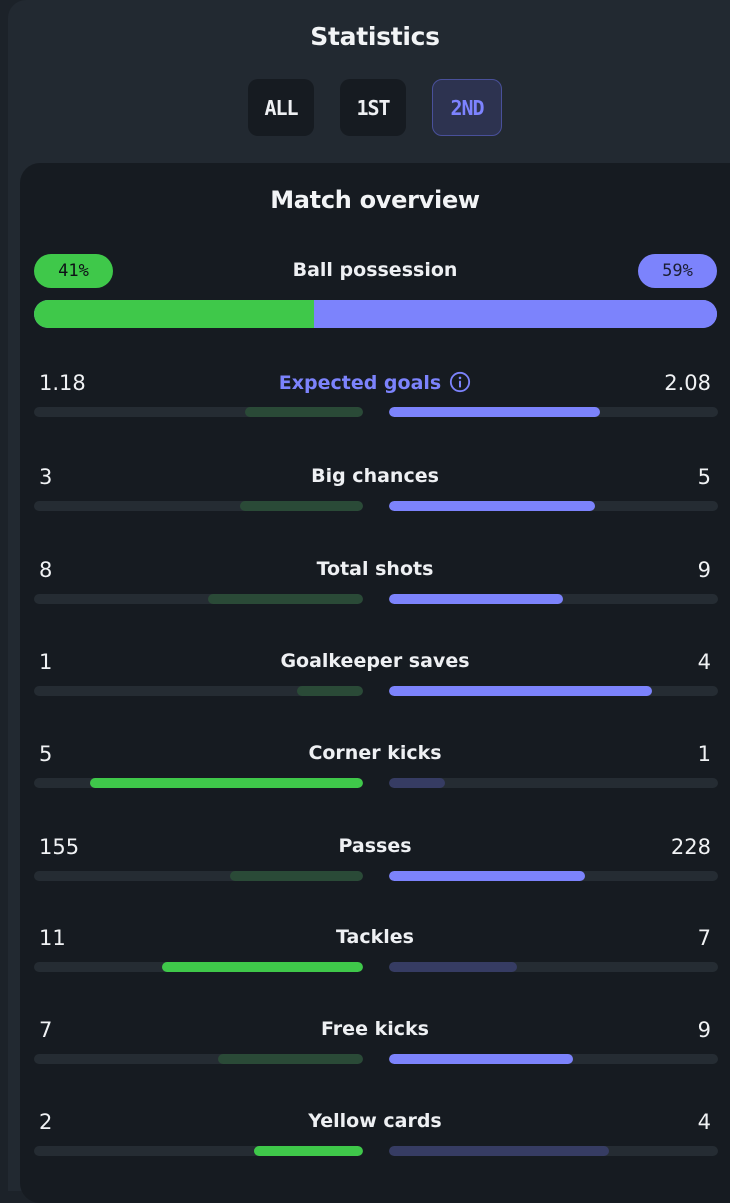  What do you see at coordinates (704, 938) in the screenshot?
I see `away-value: 7` at bounding box center [704, 938].